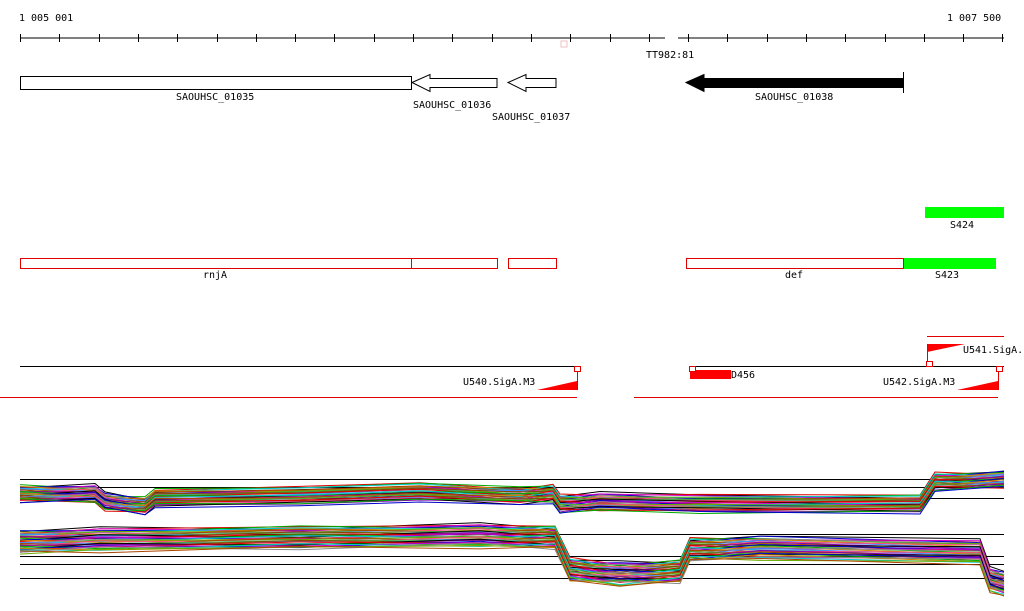  Describe the element at coordinates (977, 385) in the screenshot. I see `promoter-u542` at that location.